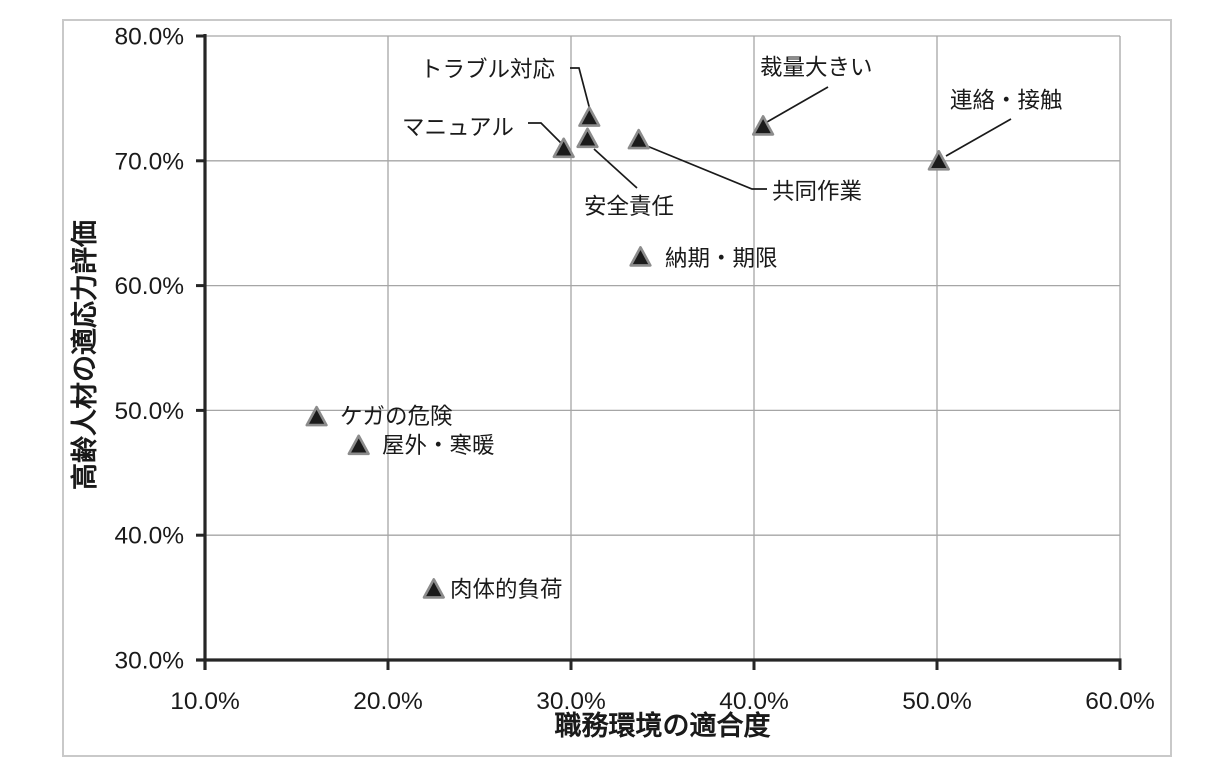  Describe the element at coordinates (721, 258) in the screenshot. I see `data-point-label: 納期・期限` at that location.